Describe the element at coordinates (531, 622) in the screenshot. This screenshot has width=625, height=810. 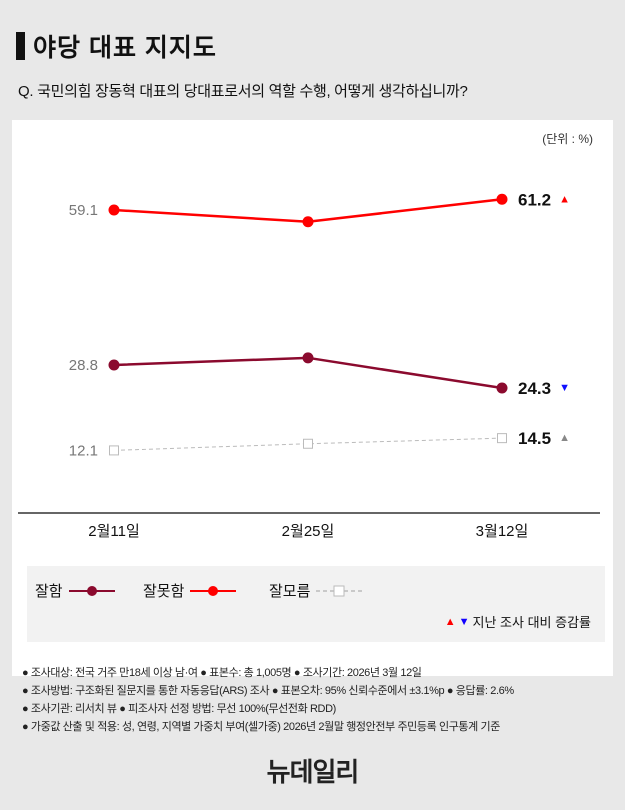
I see `change-note-text: 지난 조사 대비 증감률` at that location.